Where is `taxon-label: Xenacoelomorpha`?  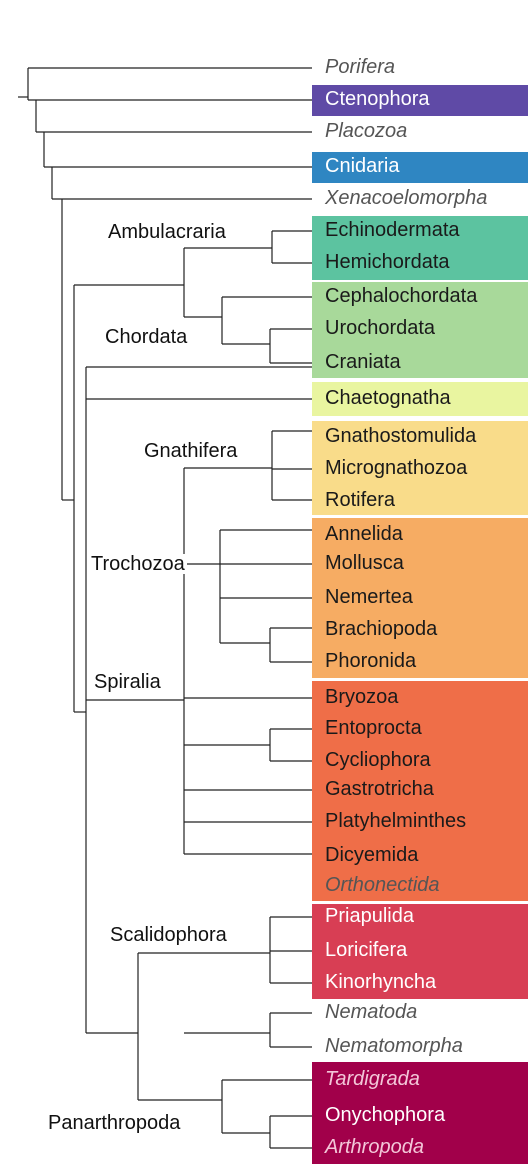 taxon-label: Xenacoelomorpha is located at coordinates (406, 198).